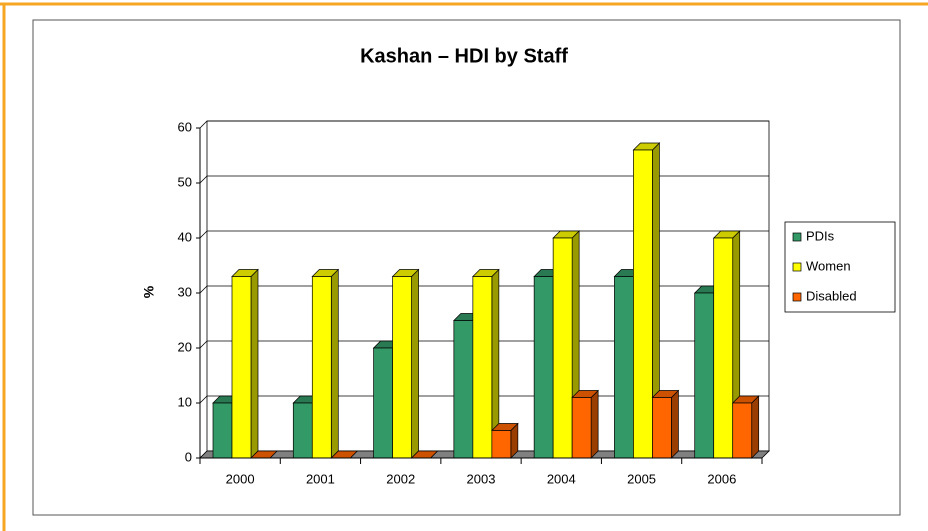 The image size is (928, 531). I want to click on x-tick-label: 2005, so click(641, 478).